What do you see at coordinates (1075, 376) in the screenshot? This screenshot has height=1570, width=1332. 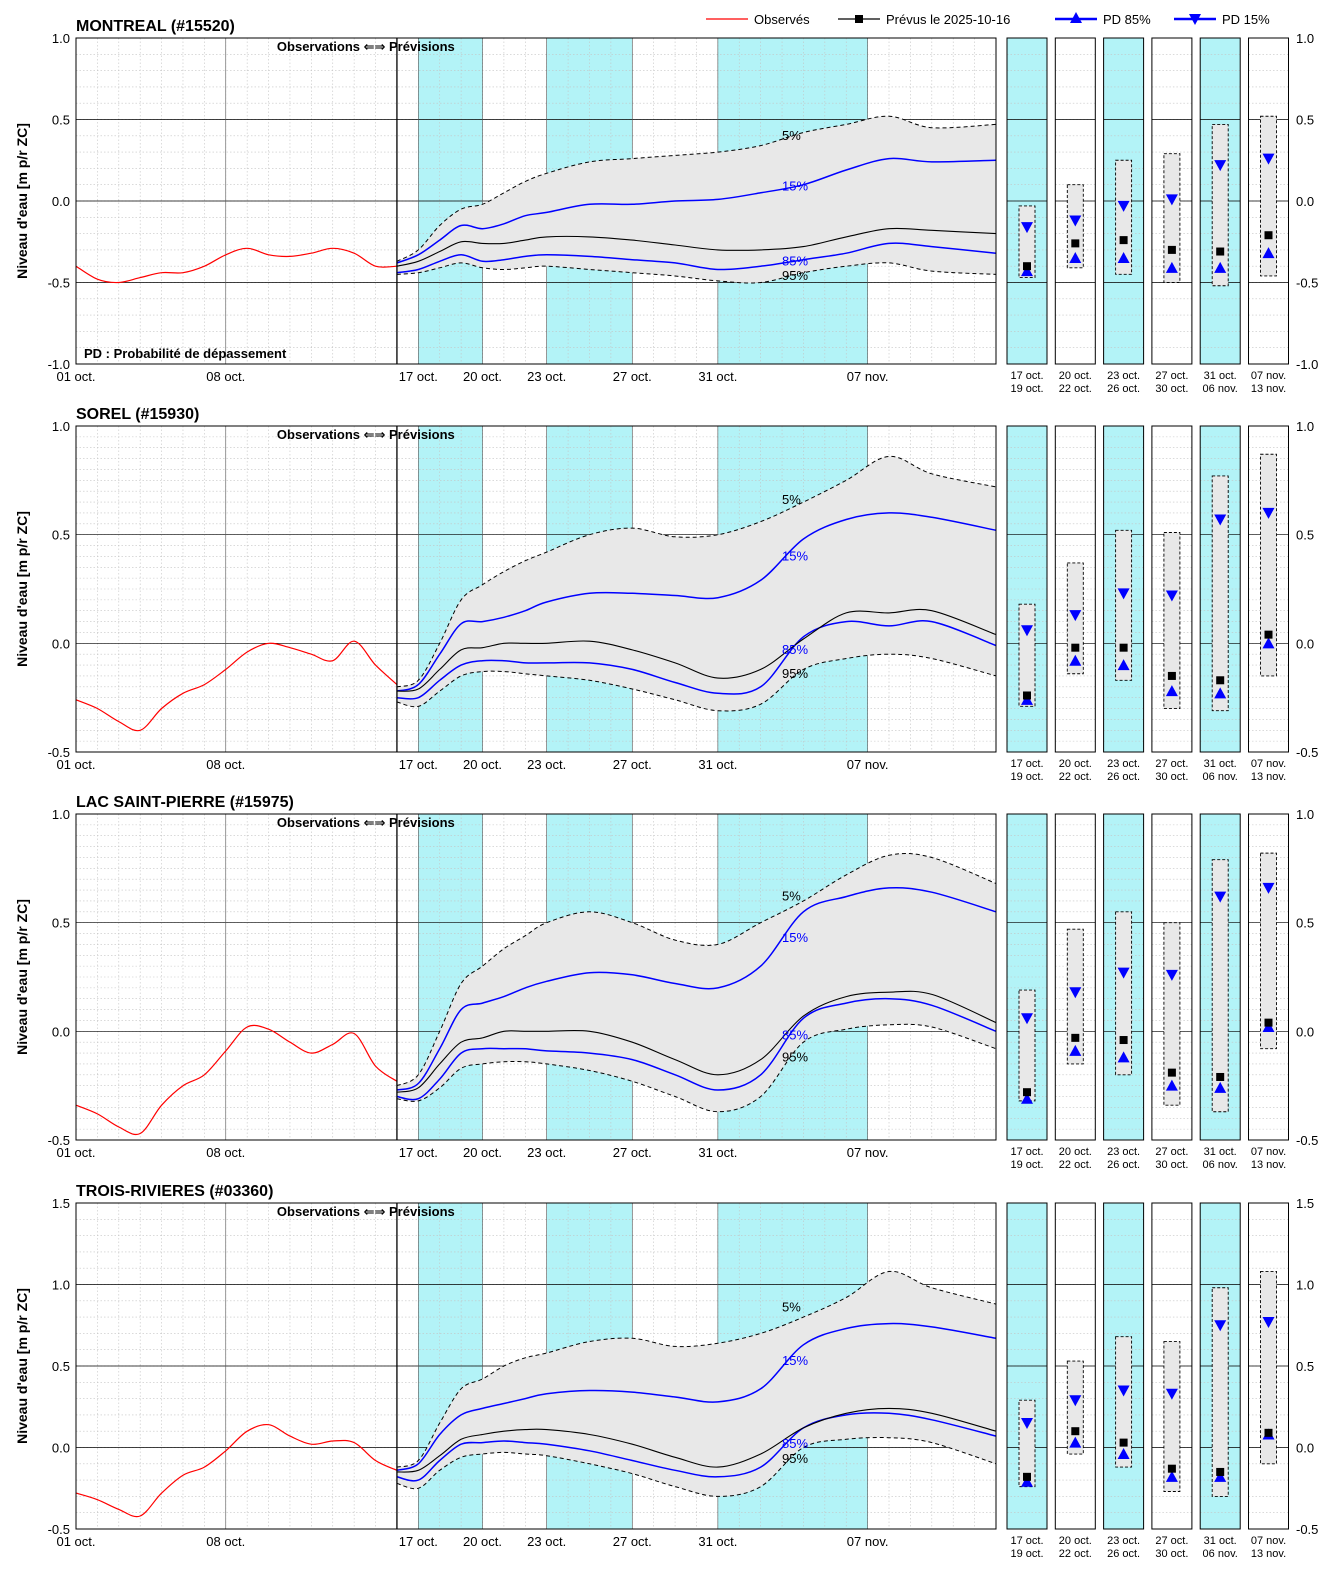 I see `period-start-label: 20 oct.` at bounding box center [1075, 376].